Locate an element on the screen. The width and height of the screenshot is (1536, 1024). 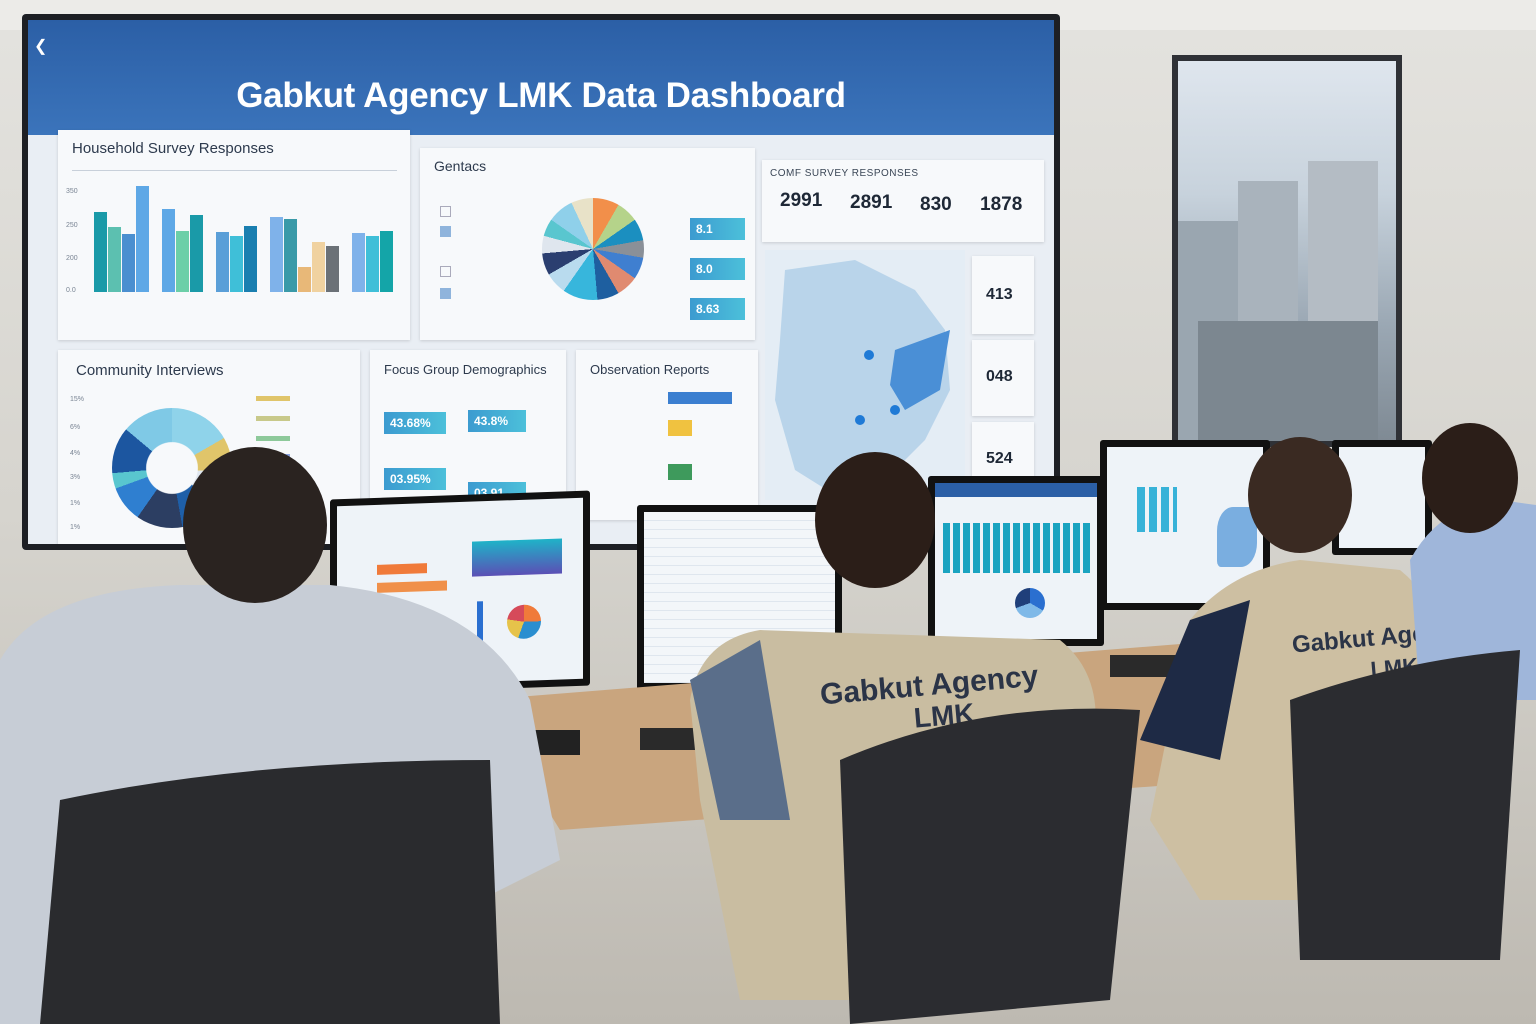
y-tick: 0.0 is located at coordinates (71, 290).